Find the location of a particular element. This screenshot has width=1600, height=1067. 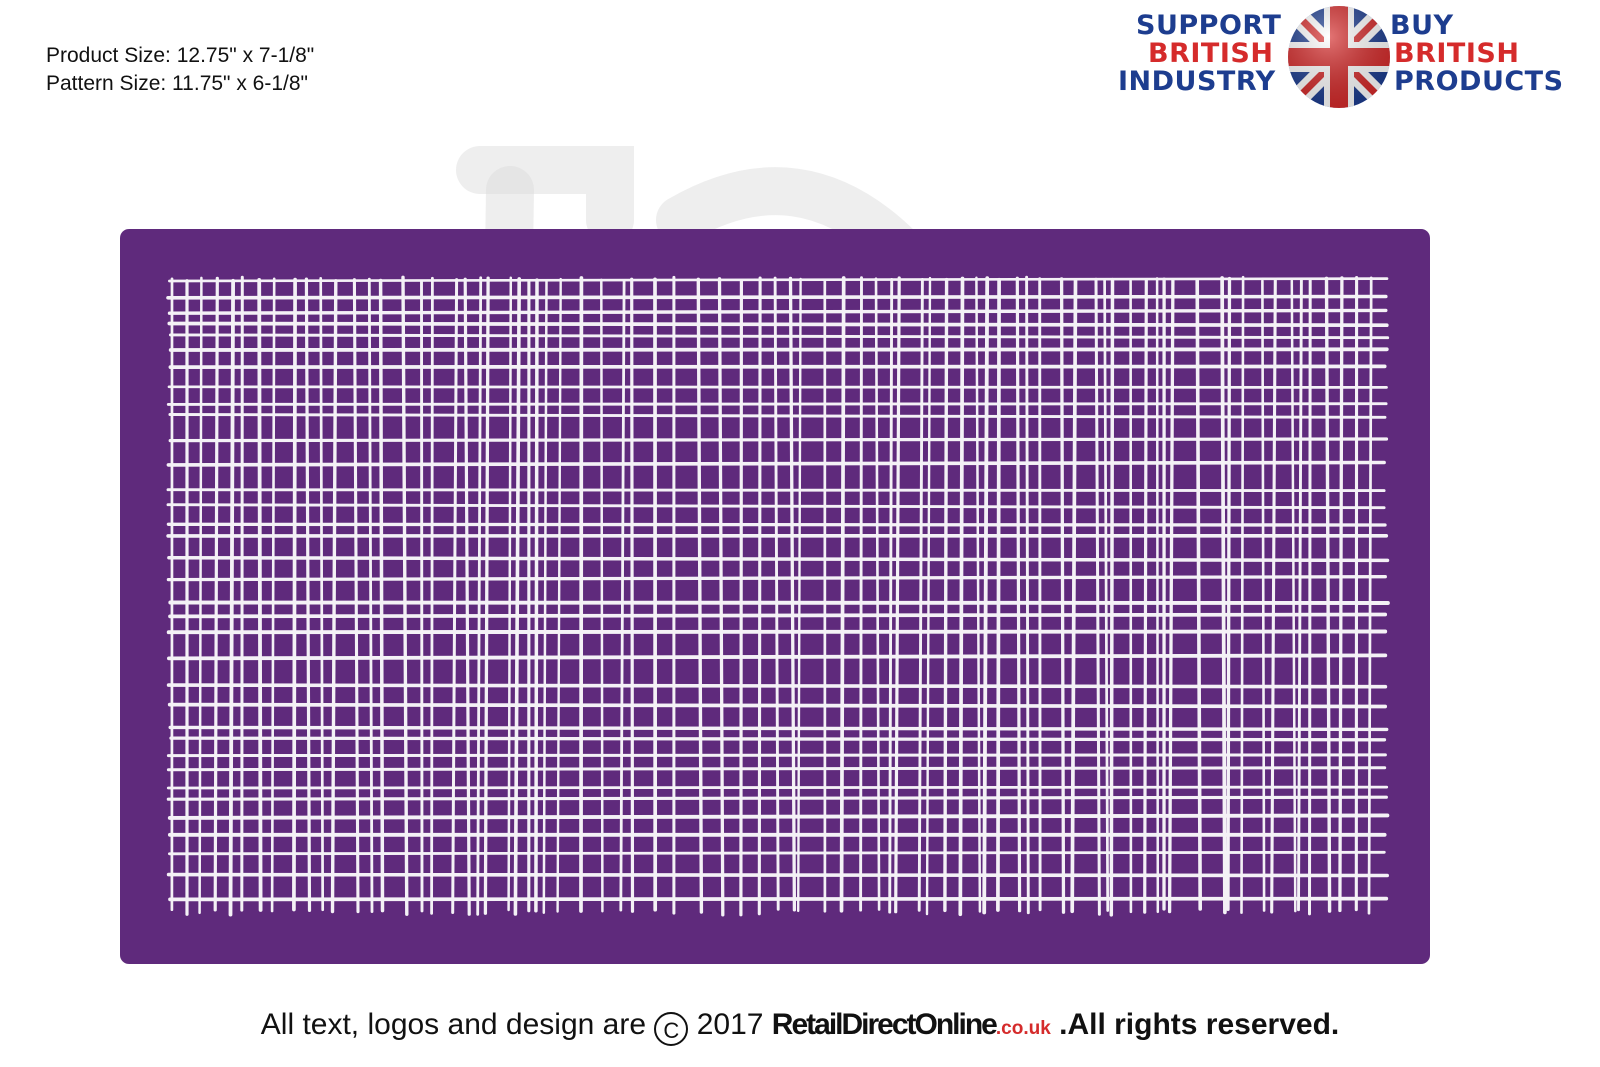

badge-british-right: BRITISH is located at coordinates (1457, 53).